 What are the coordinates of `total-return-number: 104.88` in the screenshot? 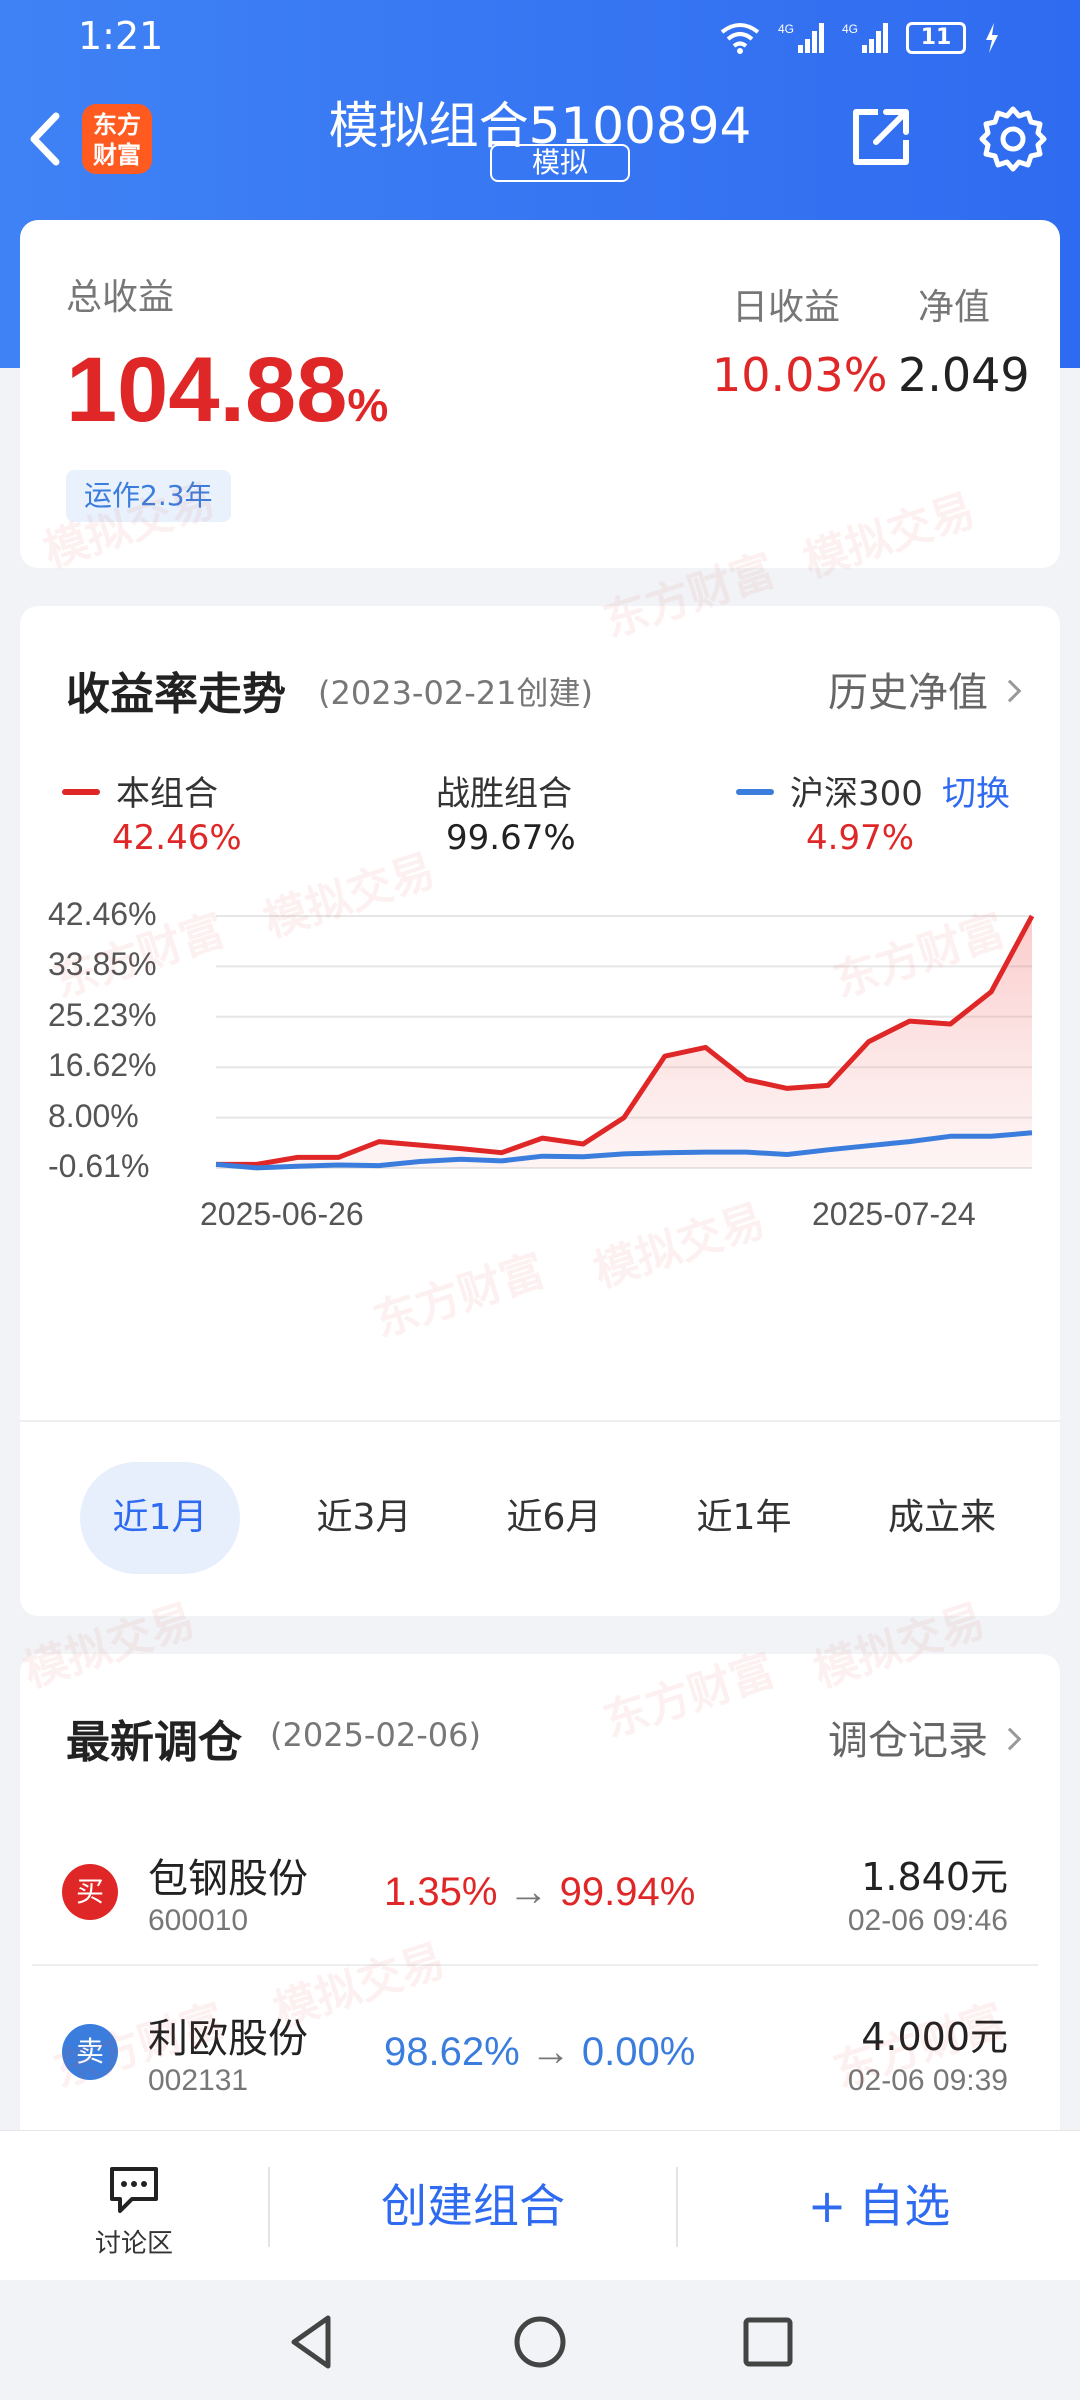 It's located at (207, 390).